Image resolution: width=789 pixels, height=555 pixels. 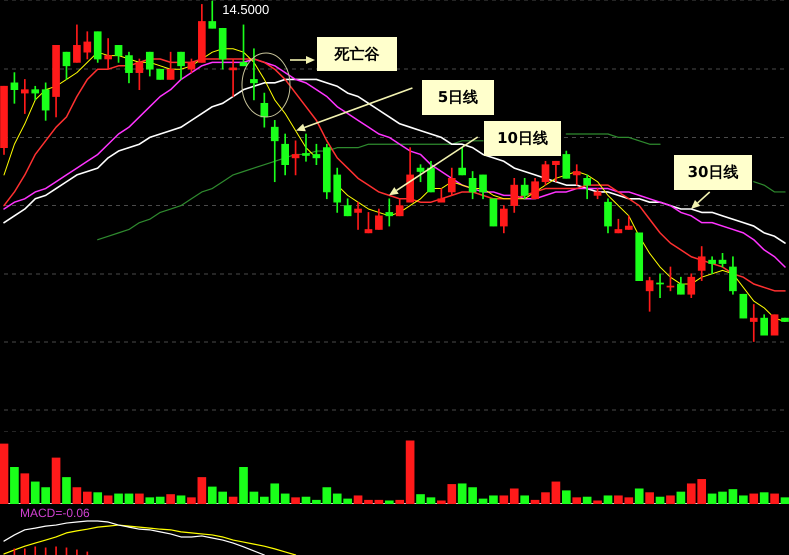 I want to click on annotation: 5日线, so click(x=458, y=97).